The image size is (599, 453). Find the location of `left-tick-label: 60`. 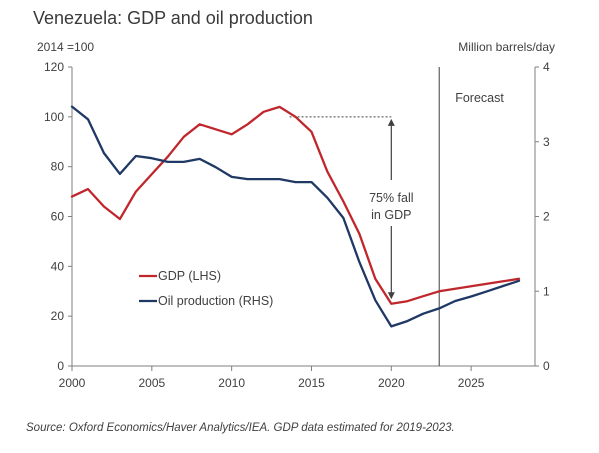

left-tick-label: 60 is located at coordinates (58, 217).